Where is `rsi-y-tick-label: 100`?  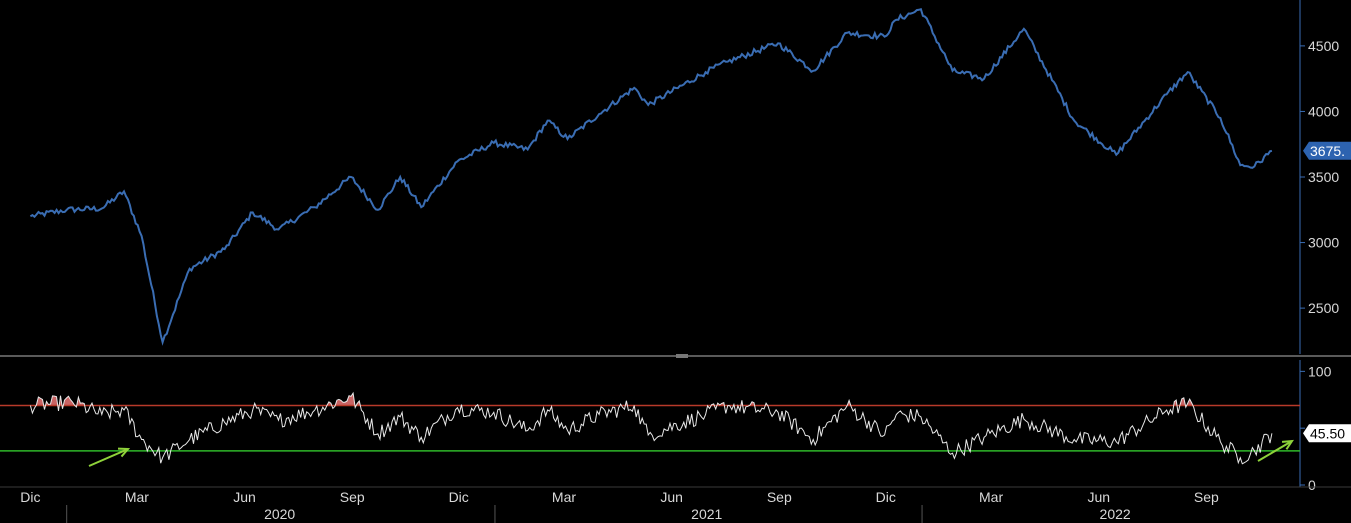
rsi-y-tick-label: 100 is located at coordinates (1320, 371).